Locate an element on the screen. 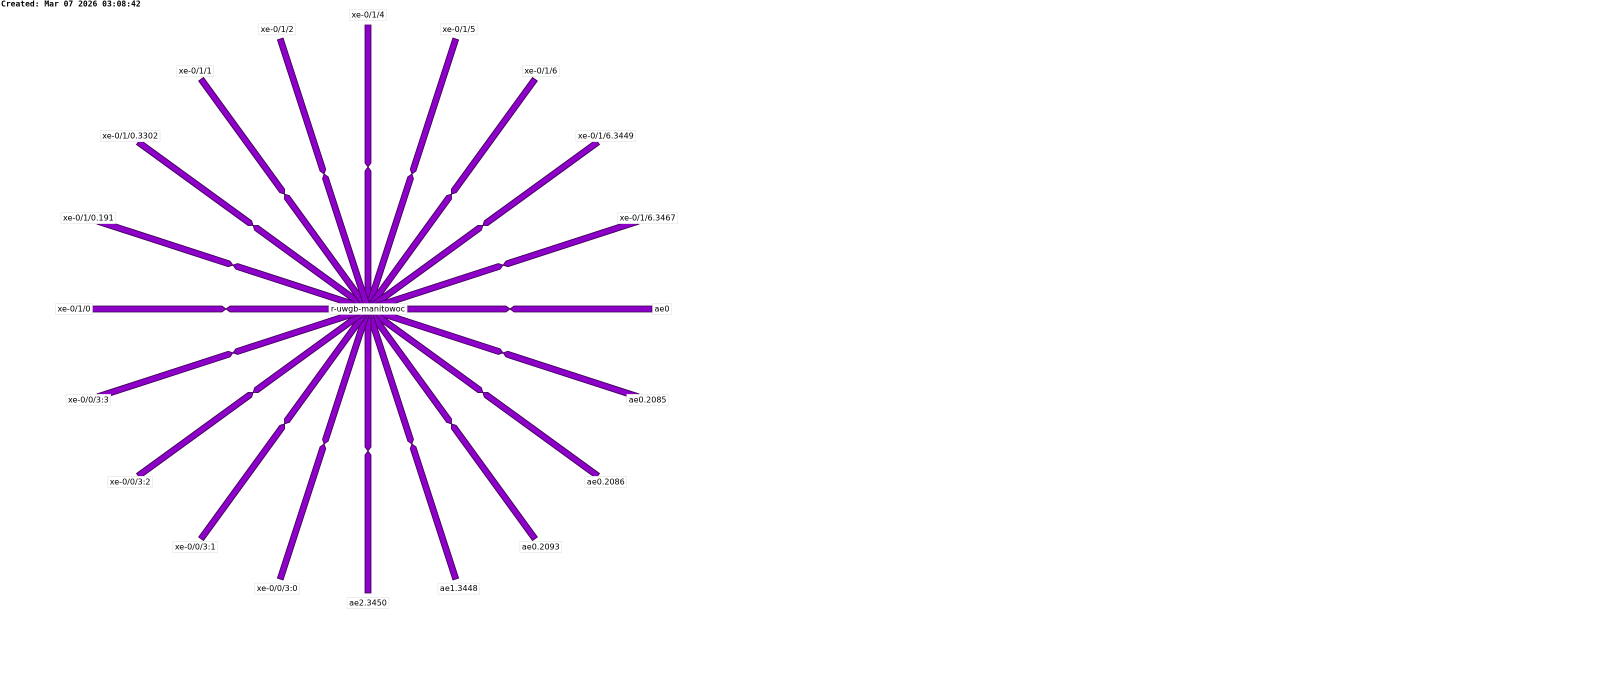 This screenshot has width=1600, height=690. node-label: xe-0/1/5 is located at coordinates (459, 29).